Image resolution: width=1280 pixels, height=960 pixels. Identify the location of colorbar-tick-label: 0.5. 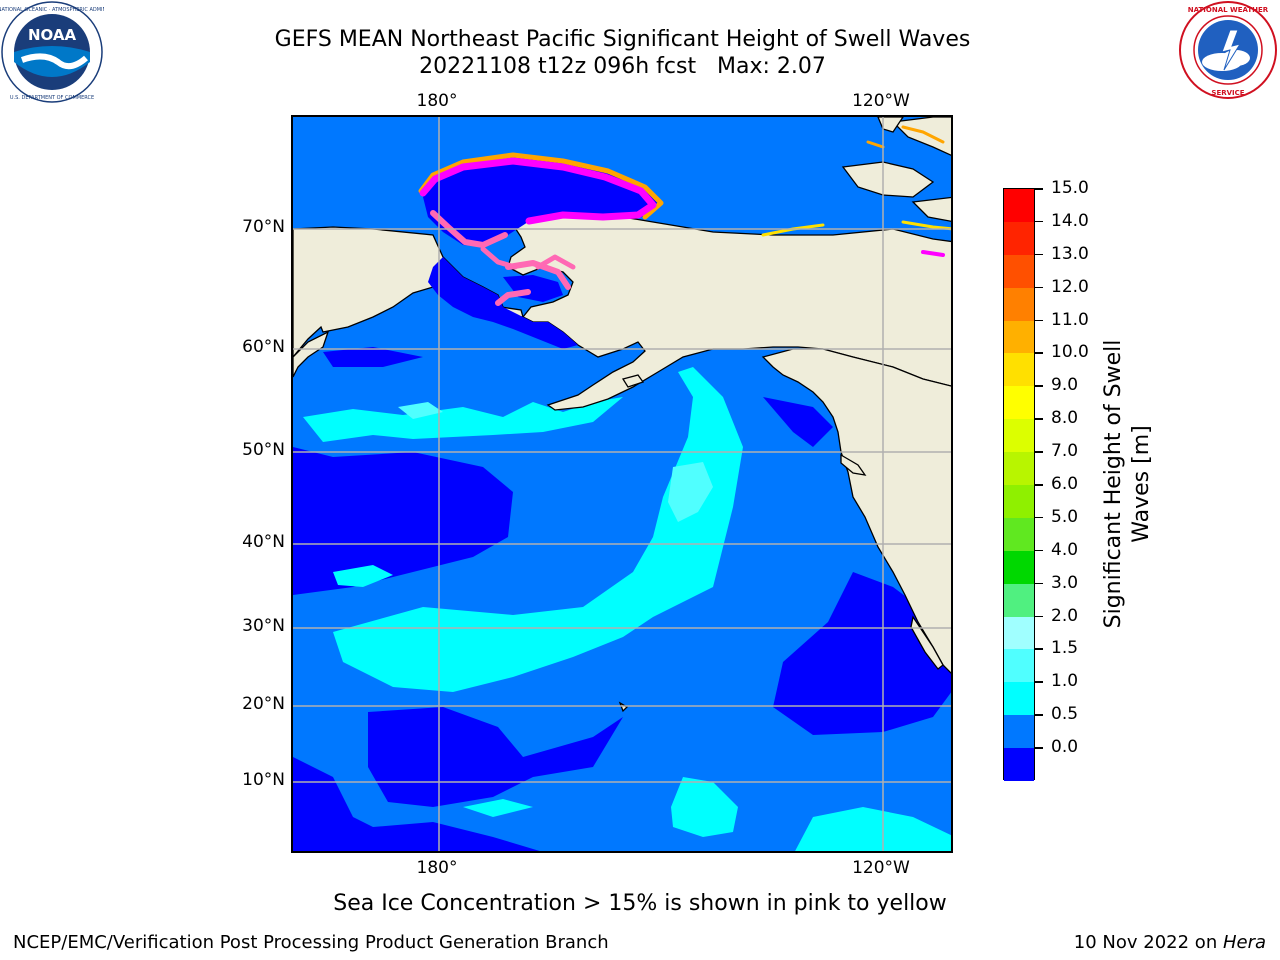
(1065, 714).